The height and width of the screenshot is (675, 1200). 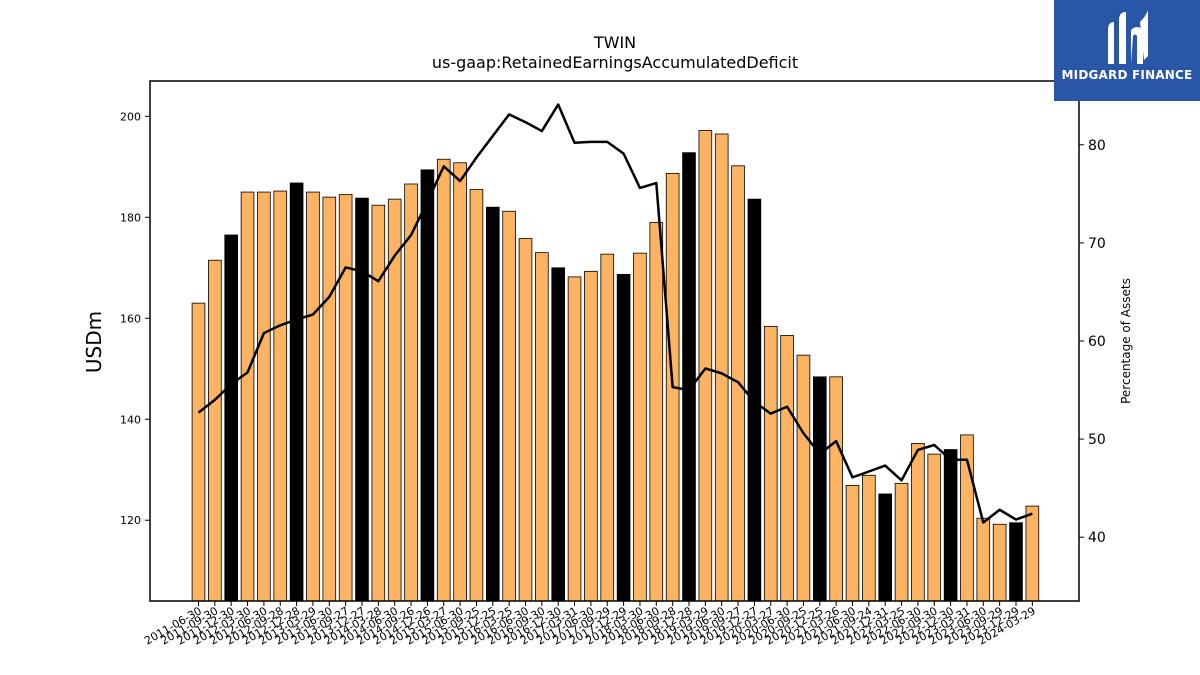 I want to click on y-tick-label: 120, so click(x=130, y=520).